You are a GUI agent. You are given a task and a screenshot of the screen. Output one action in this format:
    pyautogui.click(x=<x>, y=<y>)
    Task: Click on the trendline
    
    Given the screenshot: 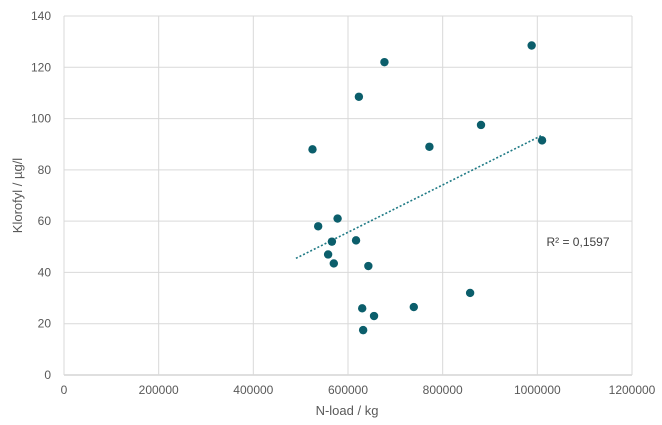 What is the action you would take?
    pyautogui.click(x=419, y=197)
    